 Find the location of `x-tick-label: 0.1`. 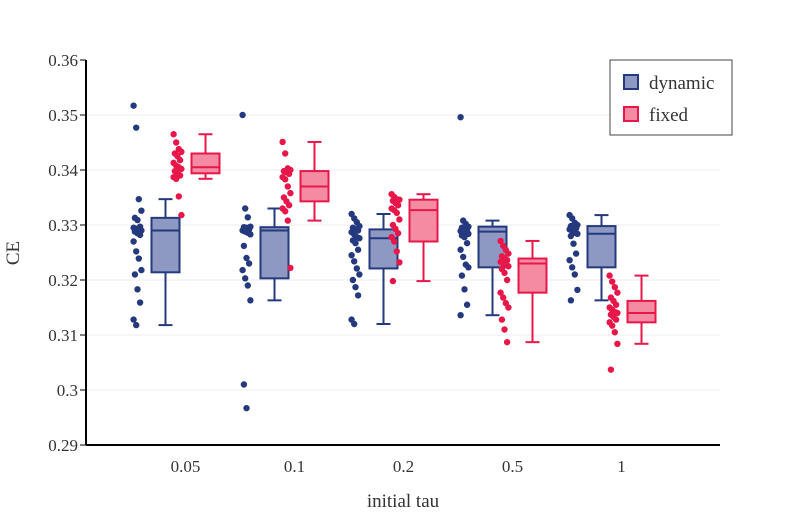

x-tick-label: 0.1 is located at coordinates (294, 466).